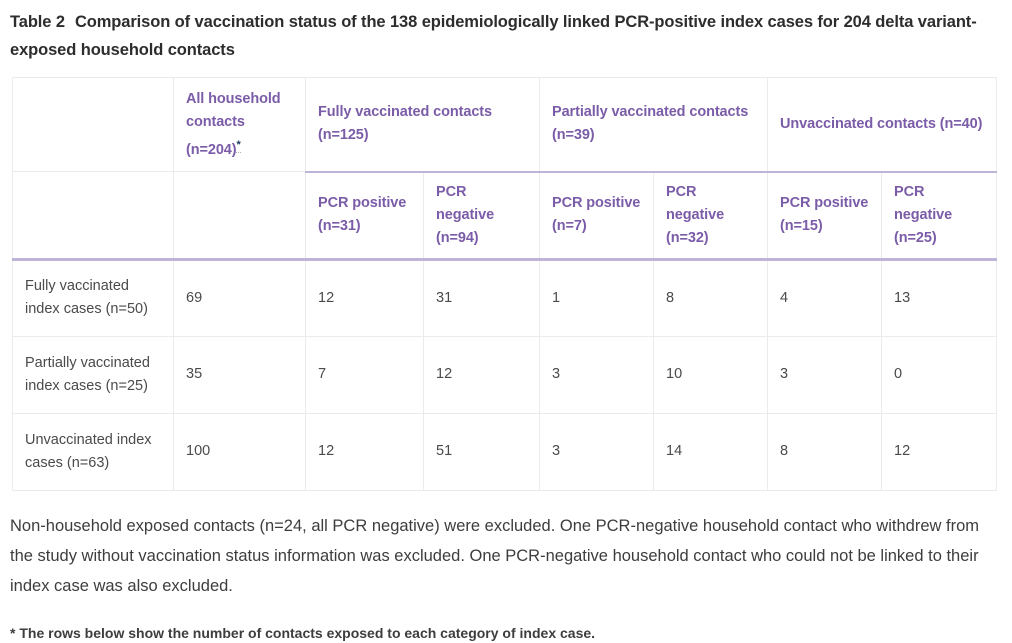  I want to click on group-header-fully-vaccinated-contacts: Fully vaccinated contacts (n=125), so click(422, 125).